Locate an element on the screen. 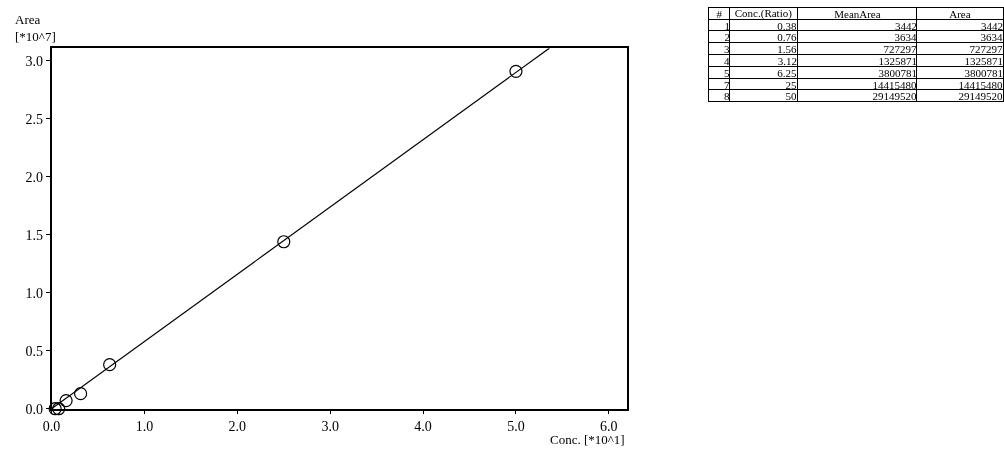  x-tick-label: 5.0 is located at coordinates (516, 427).